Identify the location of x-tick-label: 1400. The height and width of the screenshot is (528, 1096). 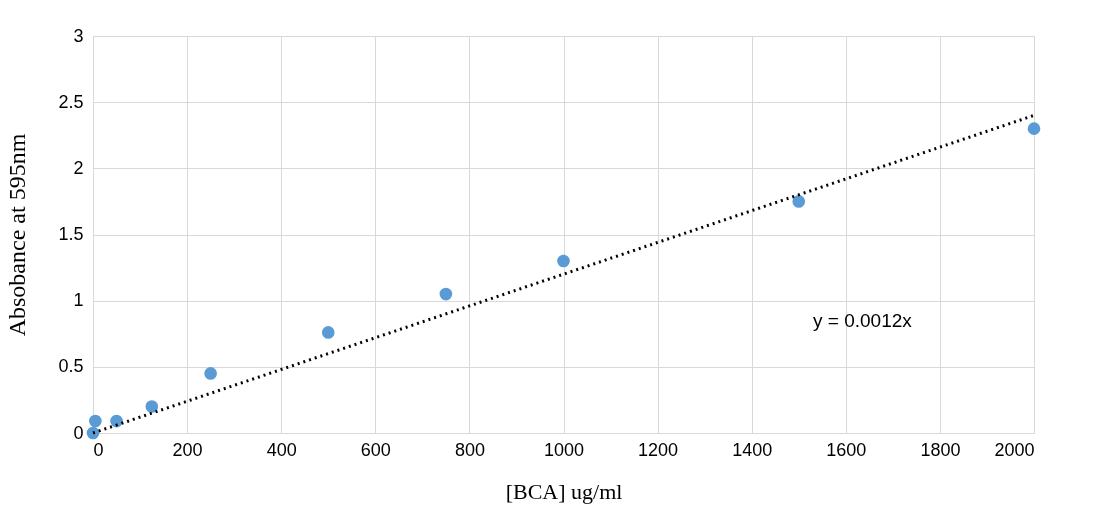
(752, 449).